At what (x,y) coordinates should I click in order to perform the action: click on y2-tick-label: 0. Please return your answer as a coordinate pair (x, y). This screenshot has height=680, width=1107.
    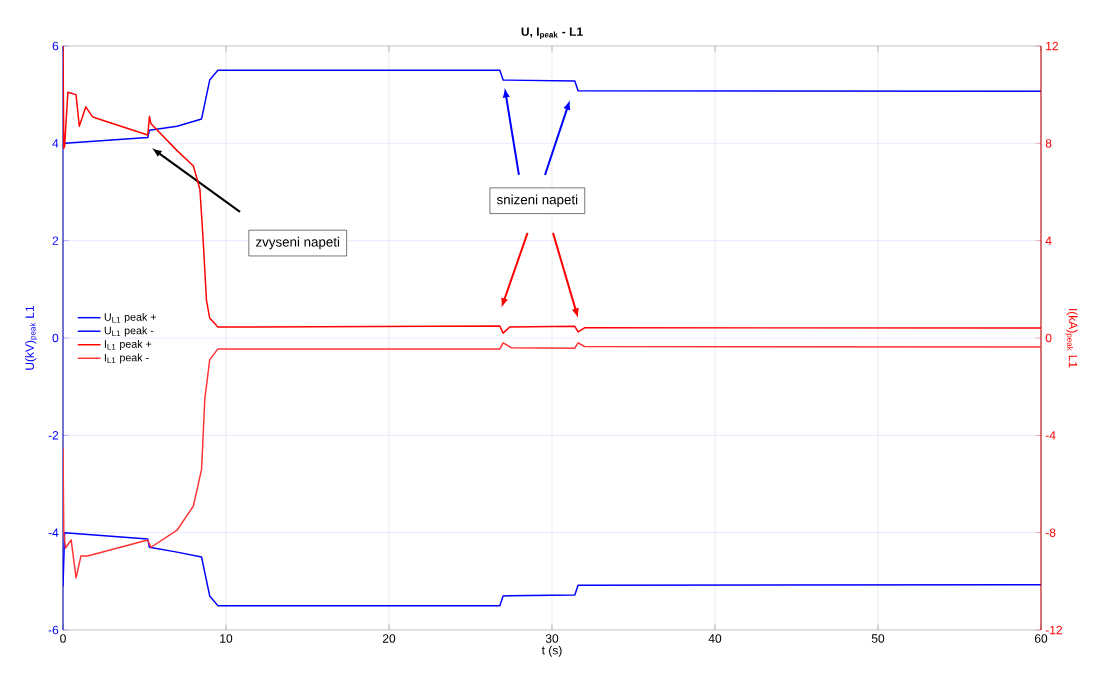
    Looking at the image, I should click on (1048, 338).